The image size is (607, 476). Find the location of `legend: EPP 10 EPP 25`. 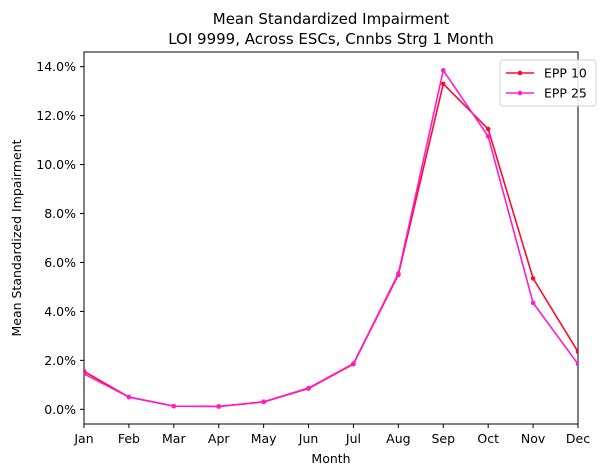

legend: EPP 10 EPP 25 is located at coordinates (548, 83).